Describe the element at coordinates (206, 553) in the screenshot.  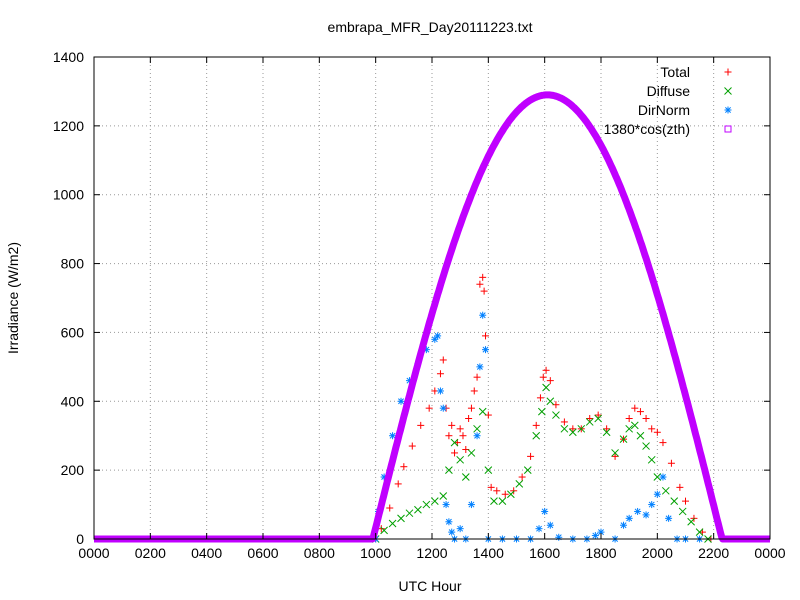
I see `x-tick-label: 0400` at that location.